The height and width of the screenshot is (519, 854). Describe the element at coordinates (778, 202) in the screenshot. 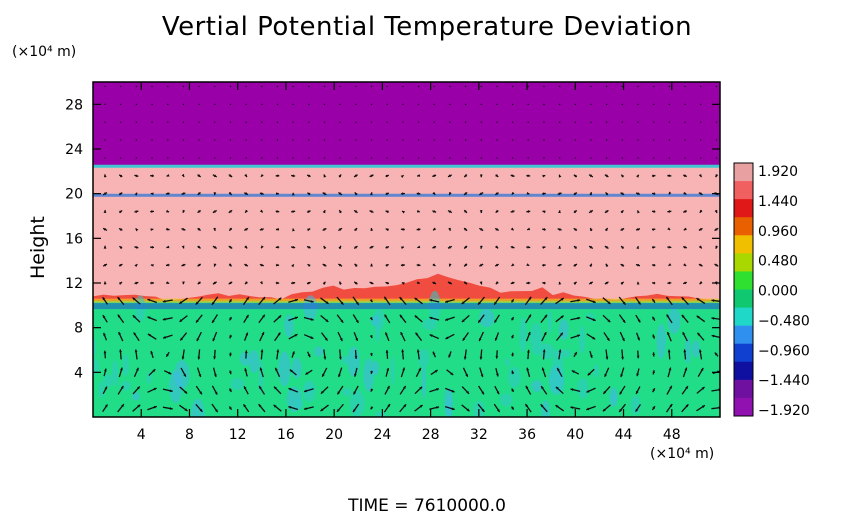

I see `colorbar-label: 1.440` at that location.